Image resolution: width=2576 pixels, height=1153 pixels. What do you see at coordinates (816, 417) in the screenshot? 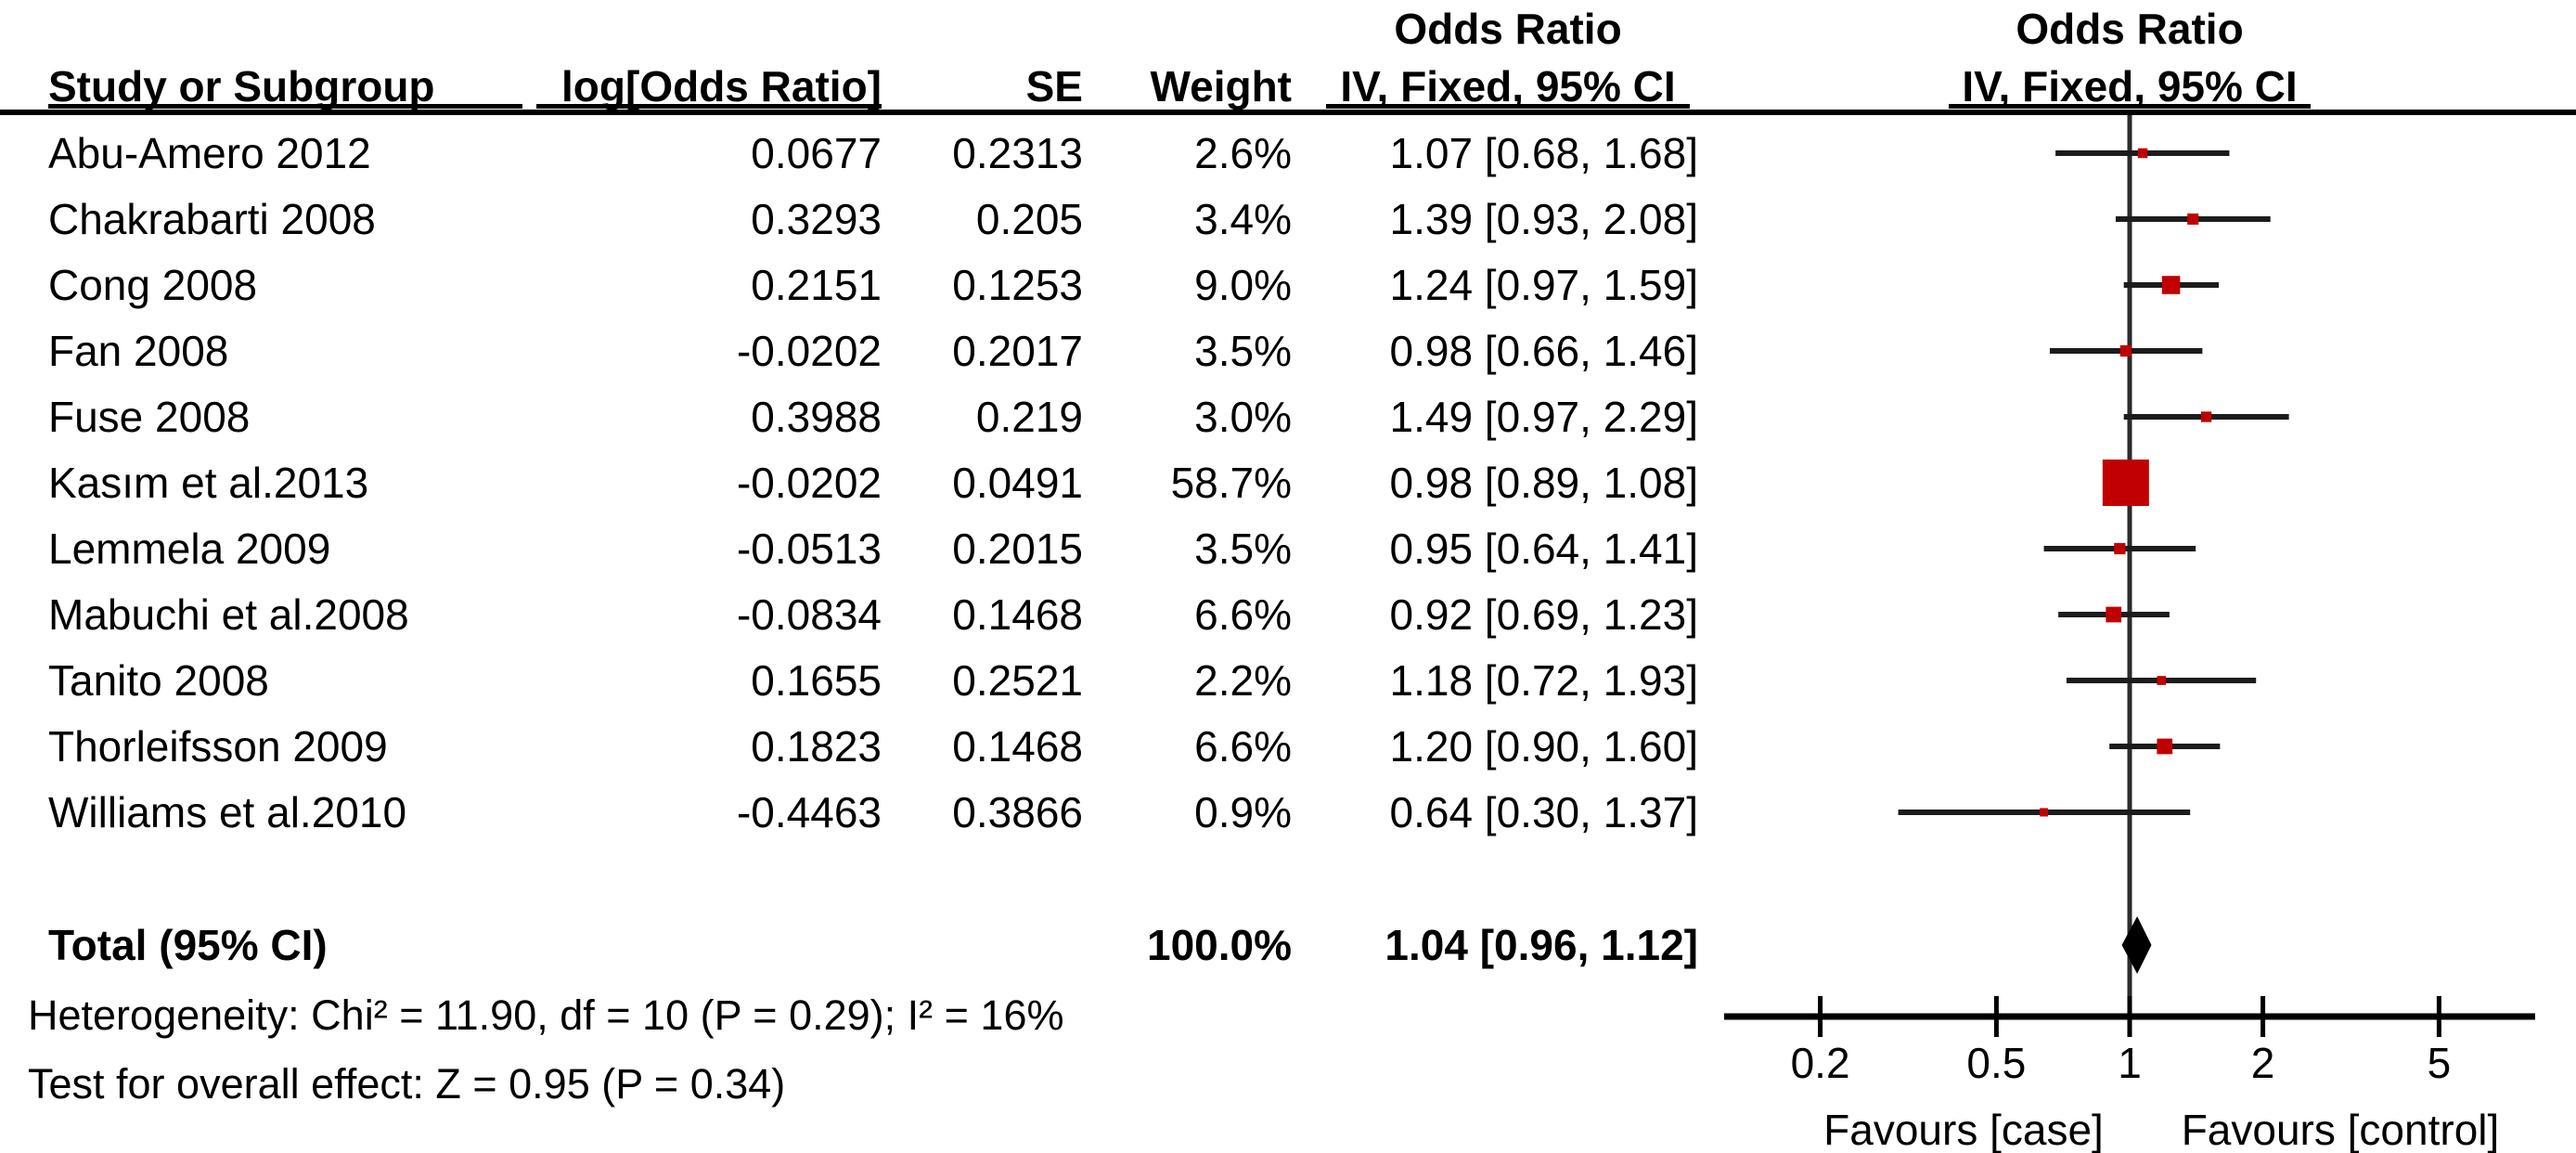
I see `study-log-odds-ratio: 0.3988` at bounding box center [816, 417].